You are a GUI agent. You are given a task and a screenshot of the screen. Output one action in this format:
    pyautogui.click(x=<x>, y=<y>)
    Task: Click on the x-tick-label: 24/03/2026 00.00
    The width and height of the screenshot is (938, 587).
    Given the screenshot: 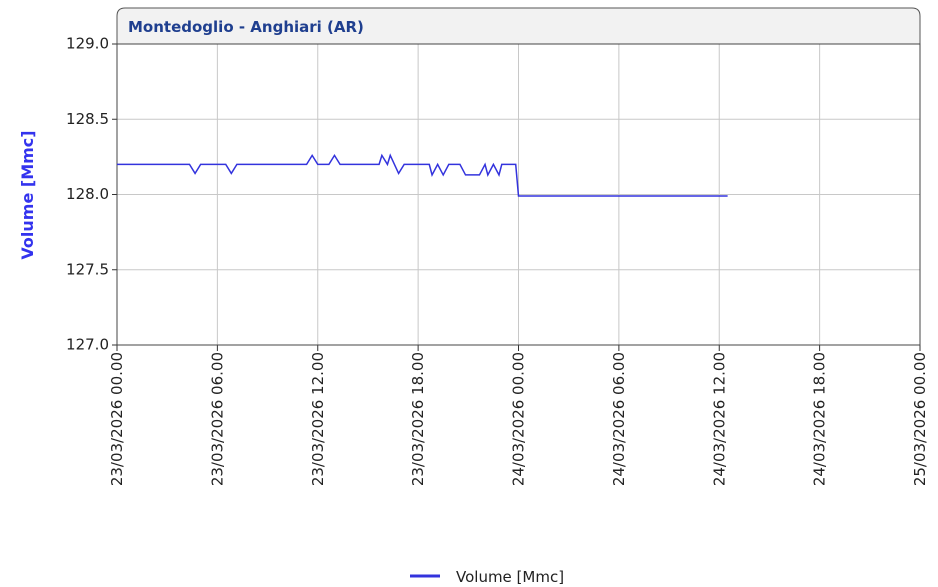 What is the action you would take?
    pyautogui.click(x=519, y=419)
    